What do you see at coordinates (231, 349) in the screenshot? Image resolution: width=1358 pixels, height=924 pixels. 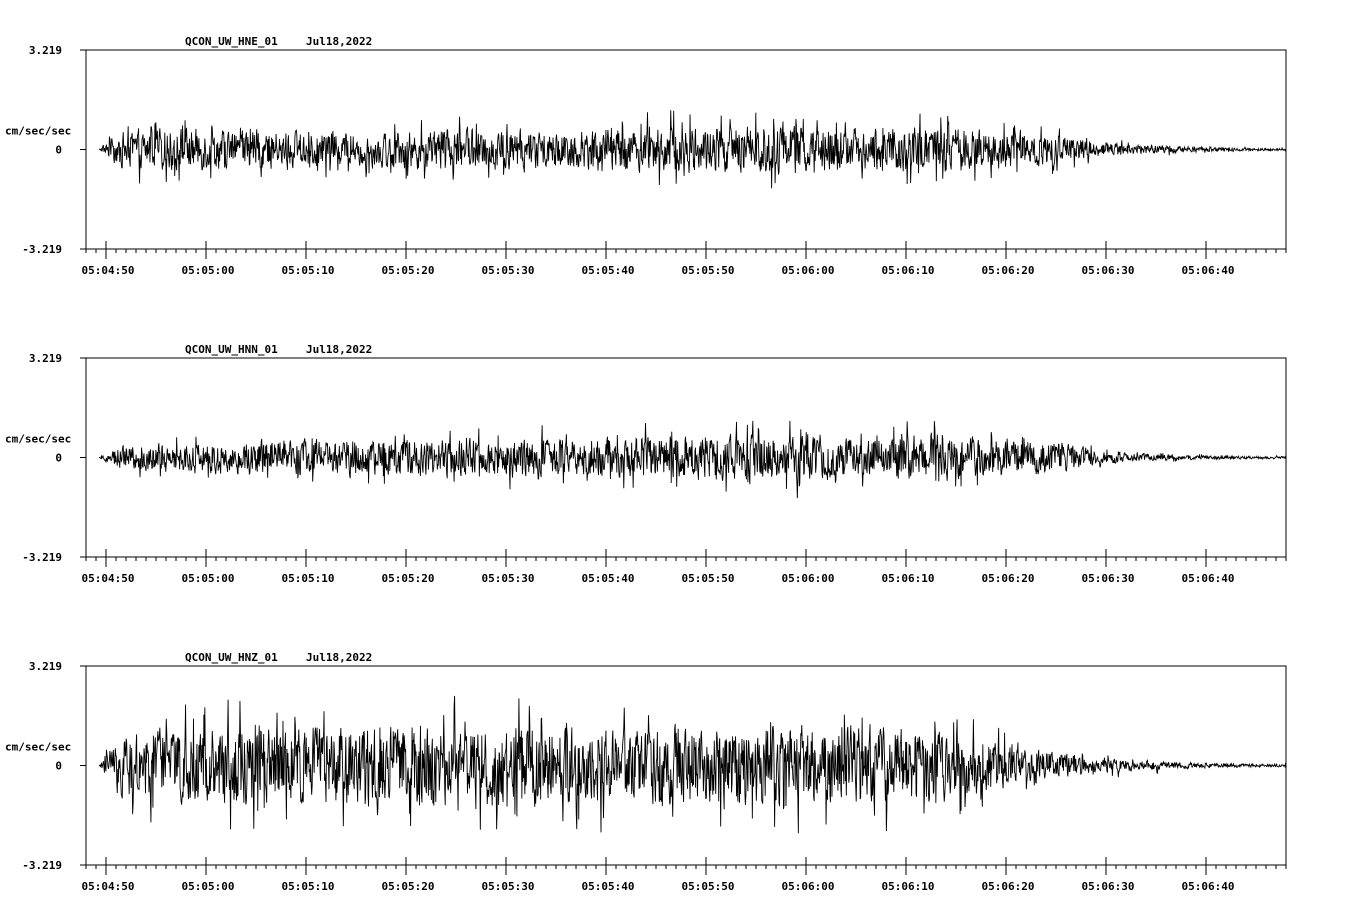 I see `channel-title: QCON_UW_HNN_01` at bounding box center [231, 349].